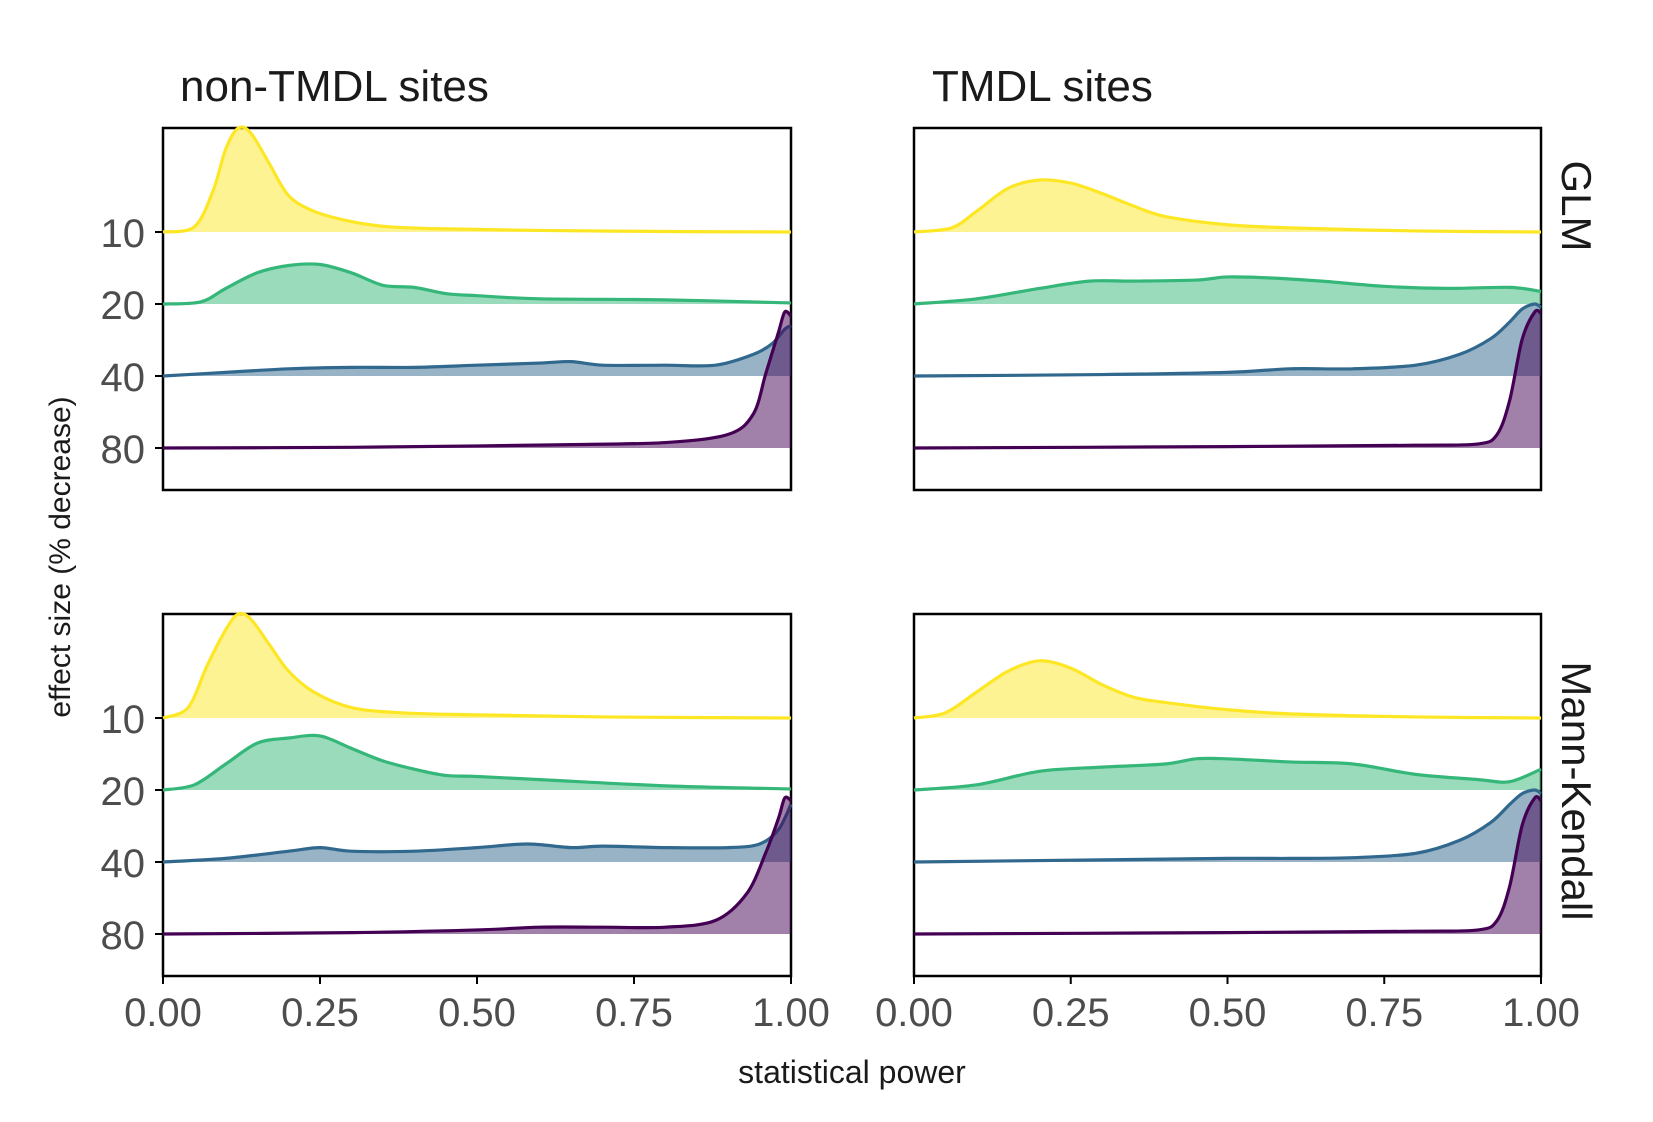 The height and width of the screenshot is (1122, 1653). Describe the element at coordinates (1576, 790) in the screenshot. I see `row-strip-mann-kendall: Mann-Kendall` at that location.